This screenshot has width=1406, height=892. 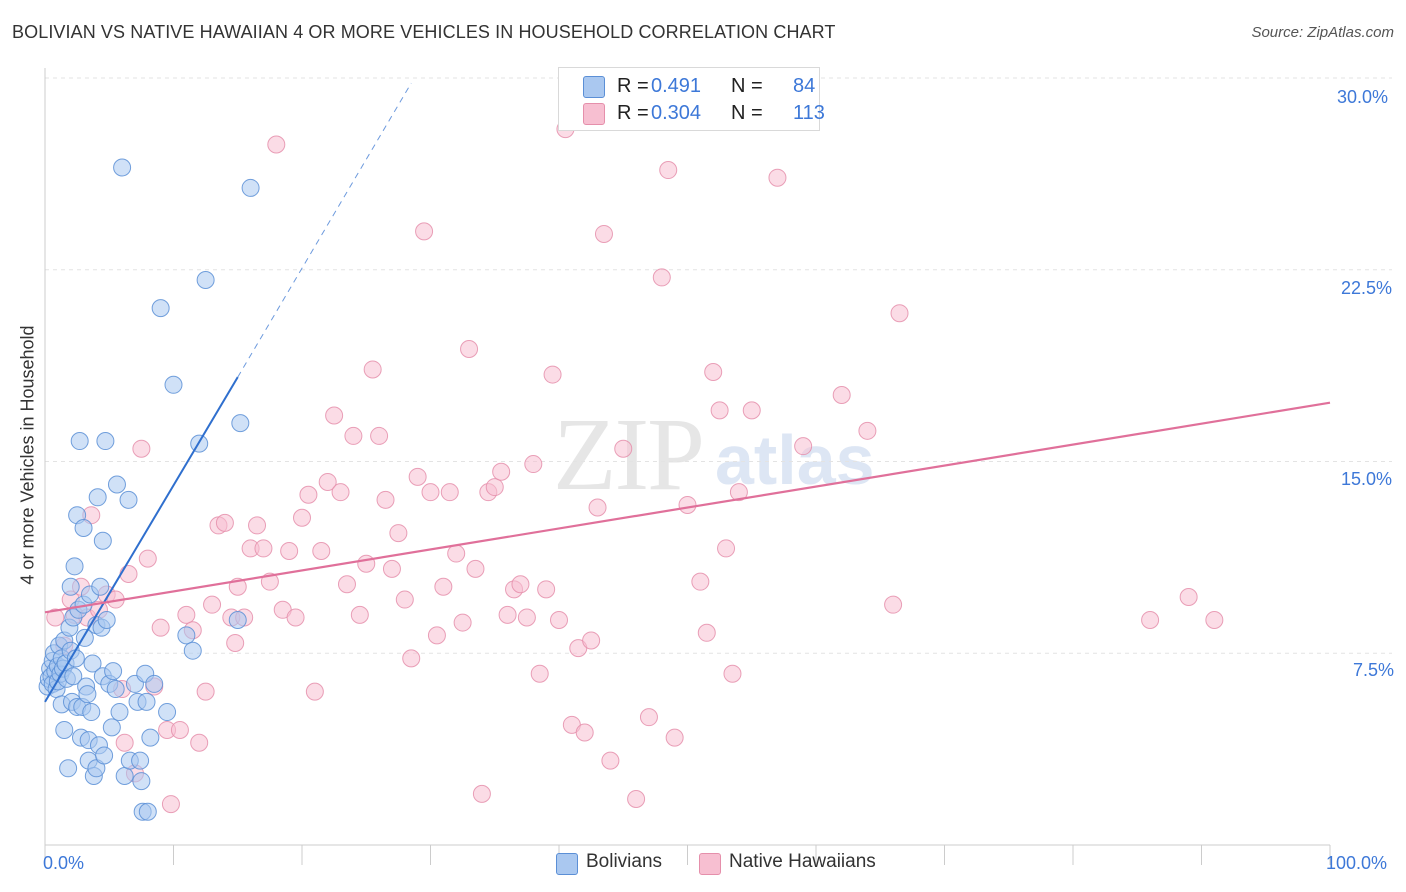 What do you see at coordinates (624, 861) in the screenshot?
I see `bolivians-legend-label: Bolivians` at bounding box center [624, 861].